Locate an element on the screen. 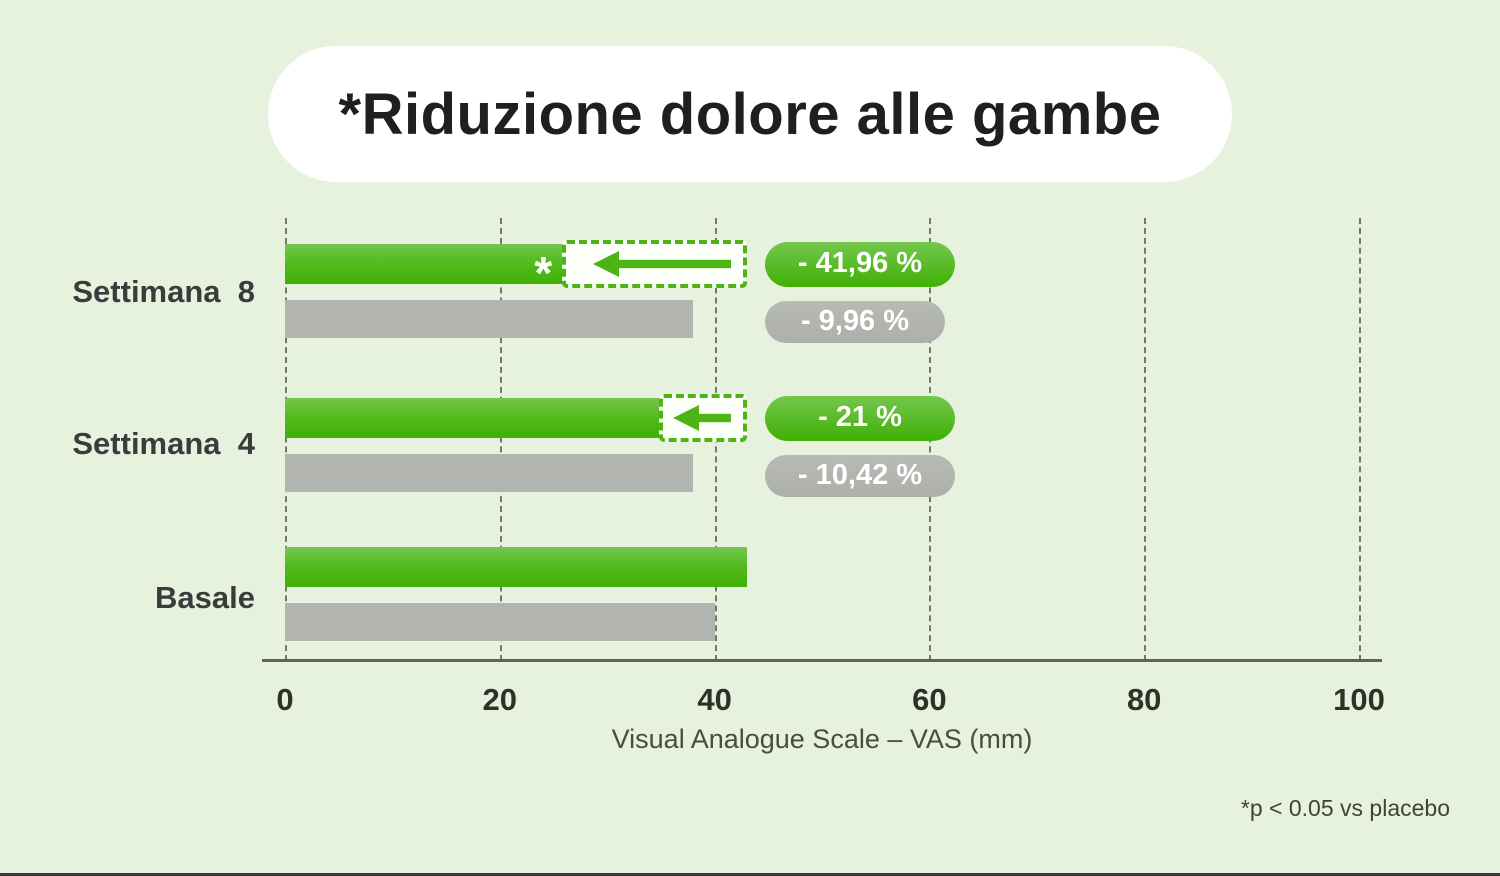 The height and width of the screenshot is (876, 1500). x-axis-line is located at coordinates (822, 660).